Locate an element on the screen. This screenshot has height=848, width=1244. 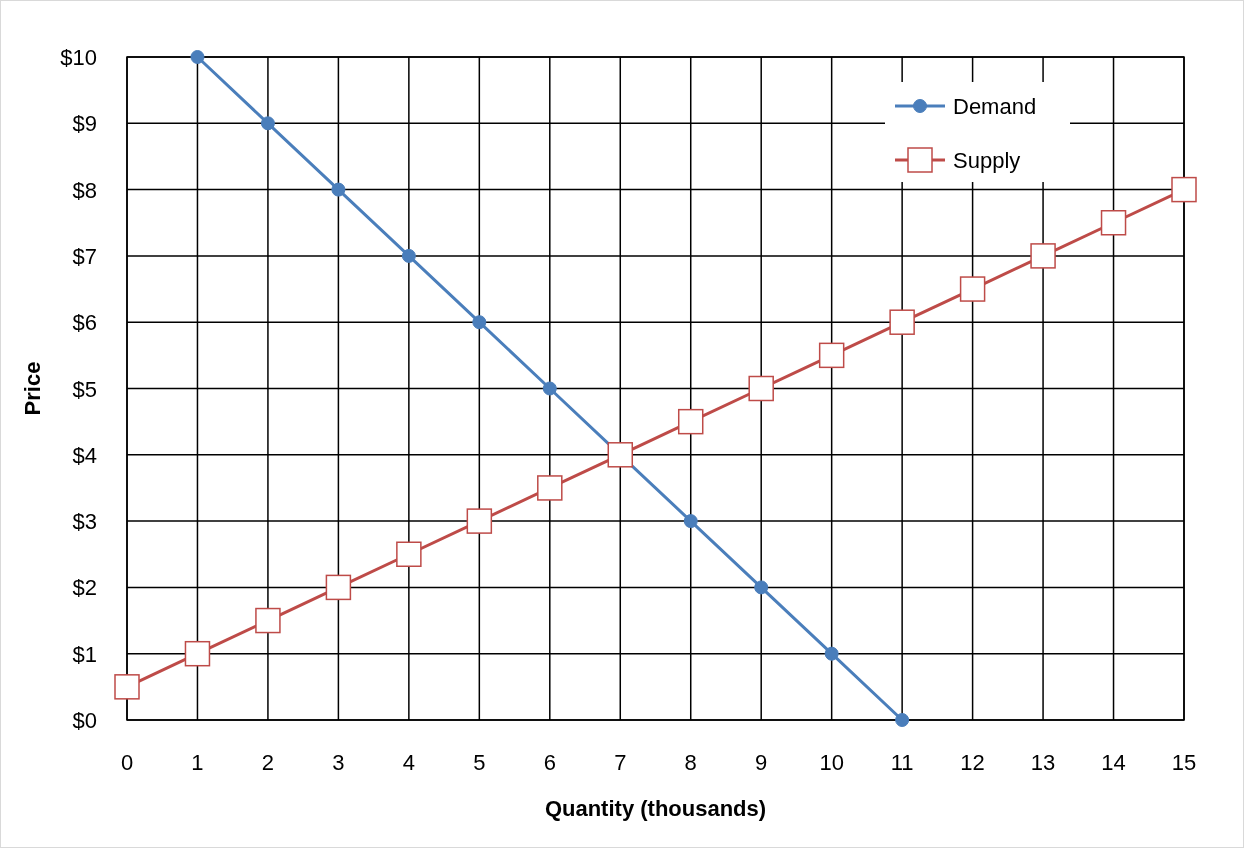
x-tick-label: 6 is located at coordinates (549, 762).